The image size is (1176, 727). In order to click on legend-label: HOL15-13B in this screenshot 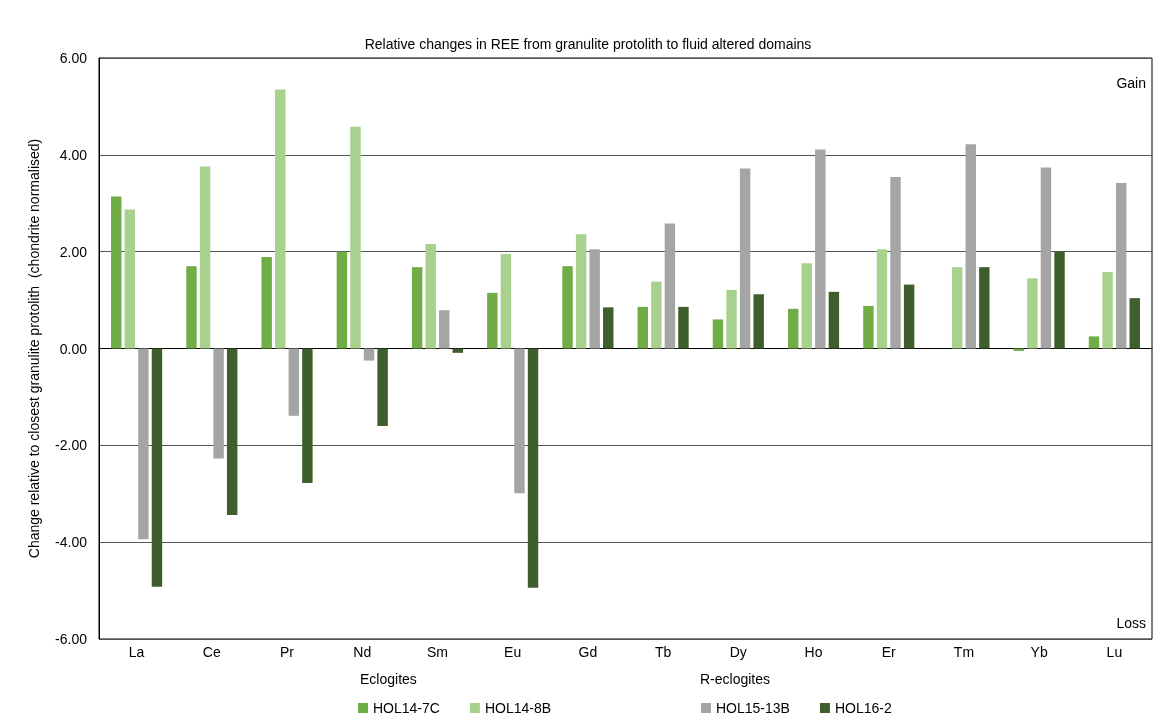, I will do `click(753, 708)`.